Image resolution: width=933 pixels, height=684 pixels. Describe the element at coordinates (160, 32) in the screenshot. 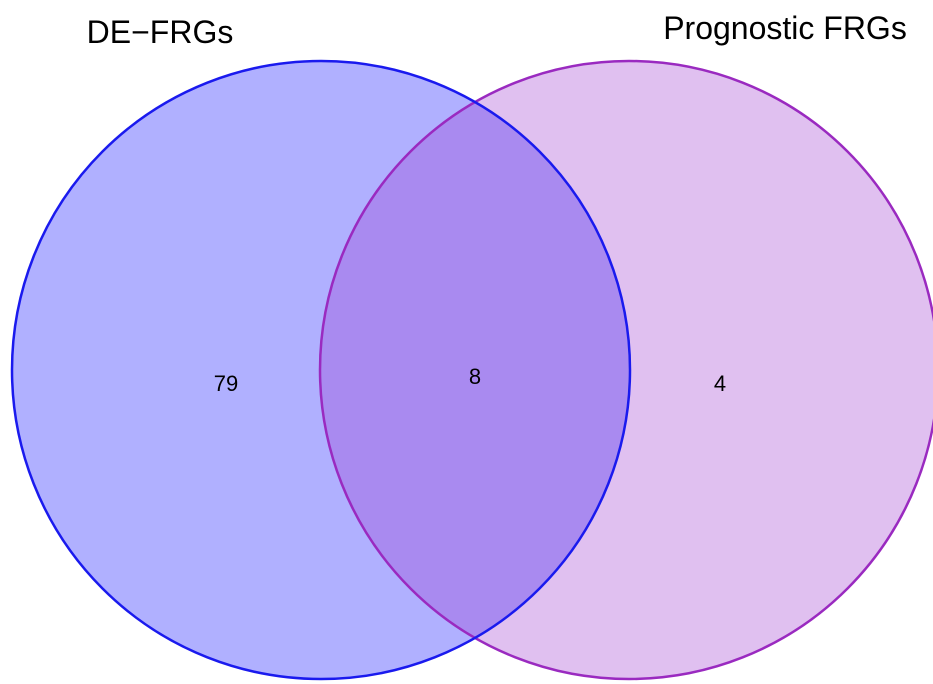

I see `de-frgs-title: DE−FRGs` at that location.